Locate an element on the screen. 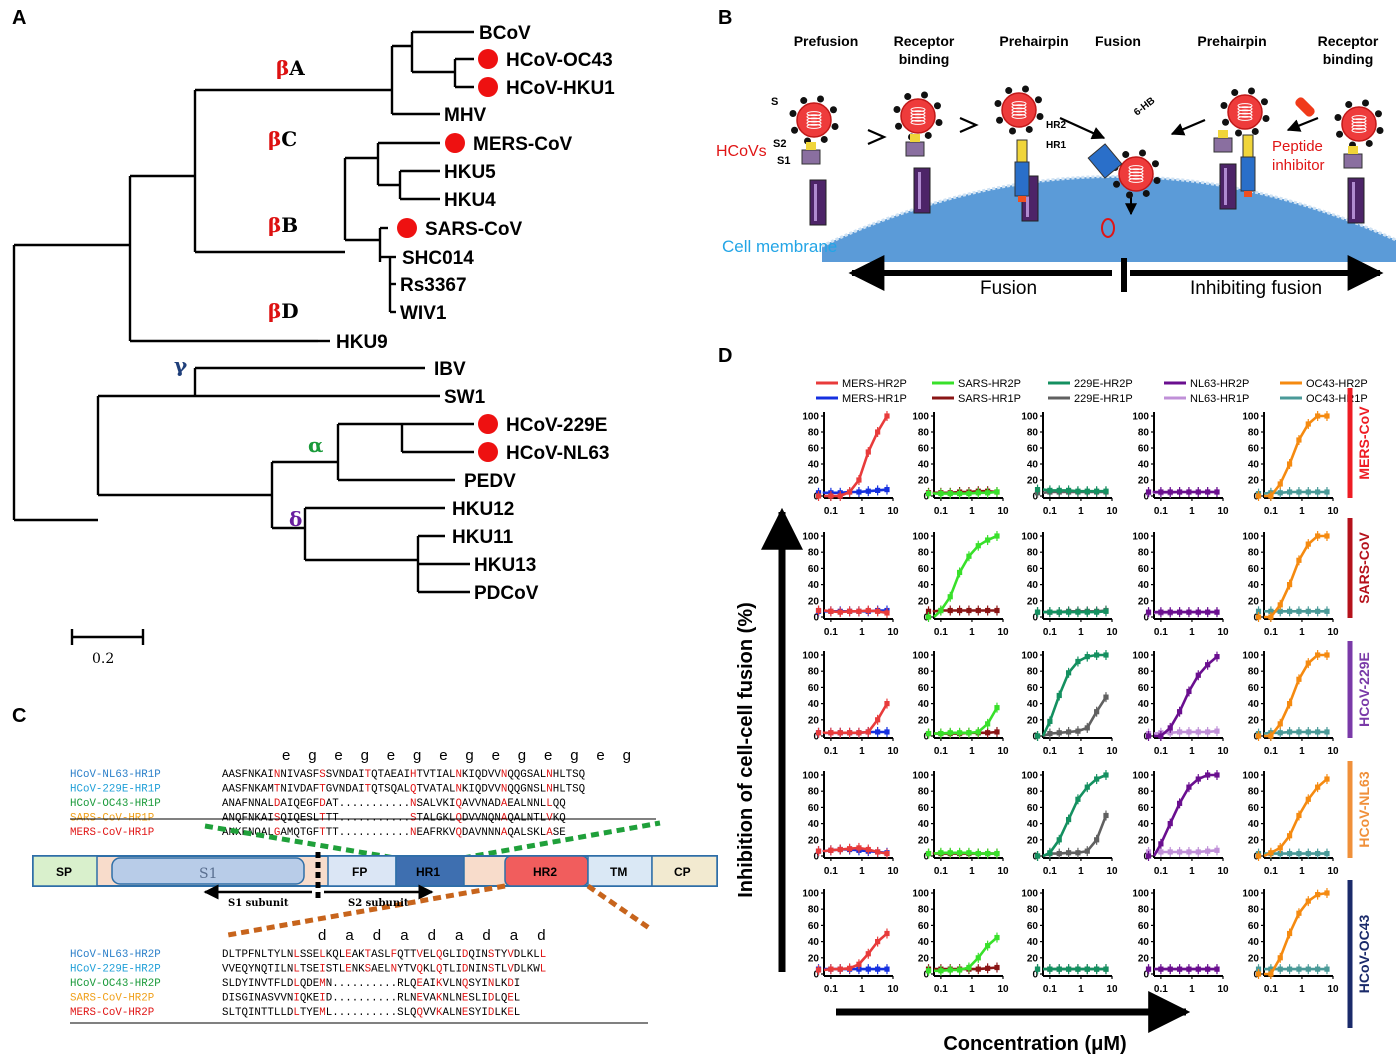 This screenshot has height=1056, width=1400. label-peptide-inhibitor-2: inhibitor is located at coordinates (1298, 165).